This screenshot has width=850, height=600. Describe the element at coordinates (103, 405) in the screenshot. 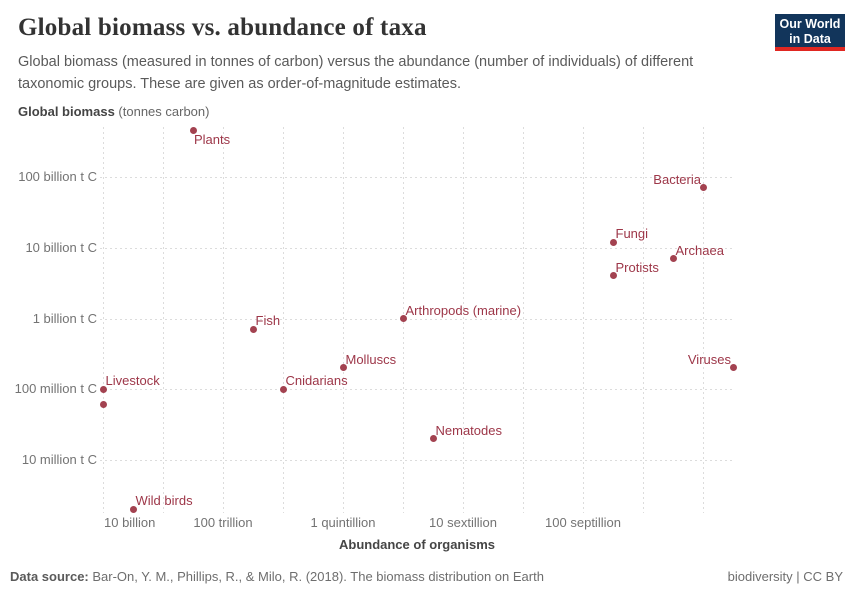

I see `data-point-unlabeled` at that location.